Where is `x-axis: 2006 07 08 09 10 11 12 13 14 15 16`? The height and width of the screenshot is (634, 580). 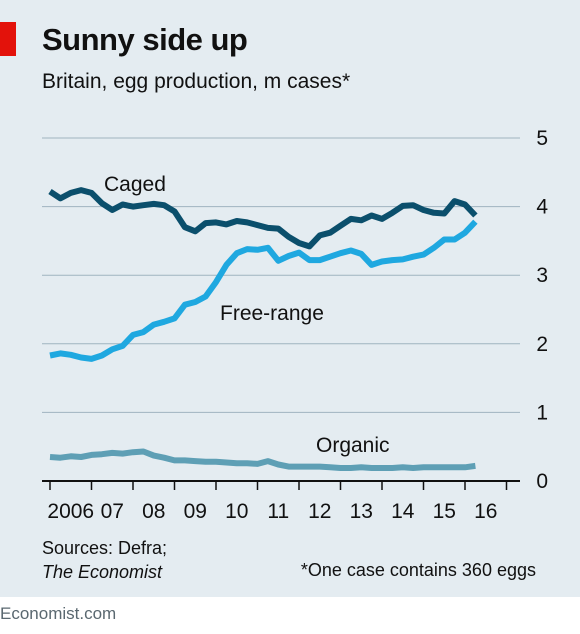
x-axis: 2006 07 08 09 10 11 12 13 14 15 16 is located at coordinates (281, 501).